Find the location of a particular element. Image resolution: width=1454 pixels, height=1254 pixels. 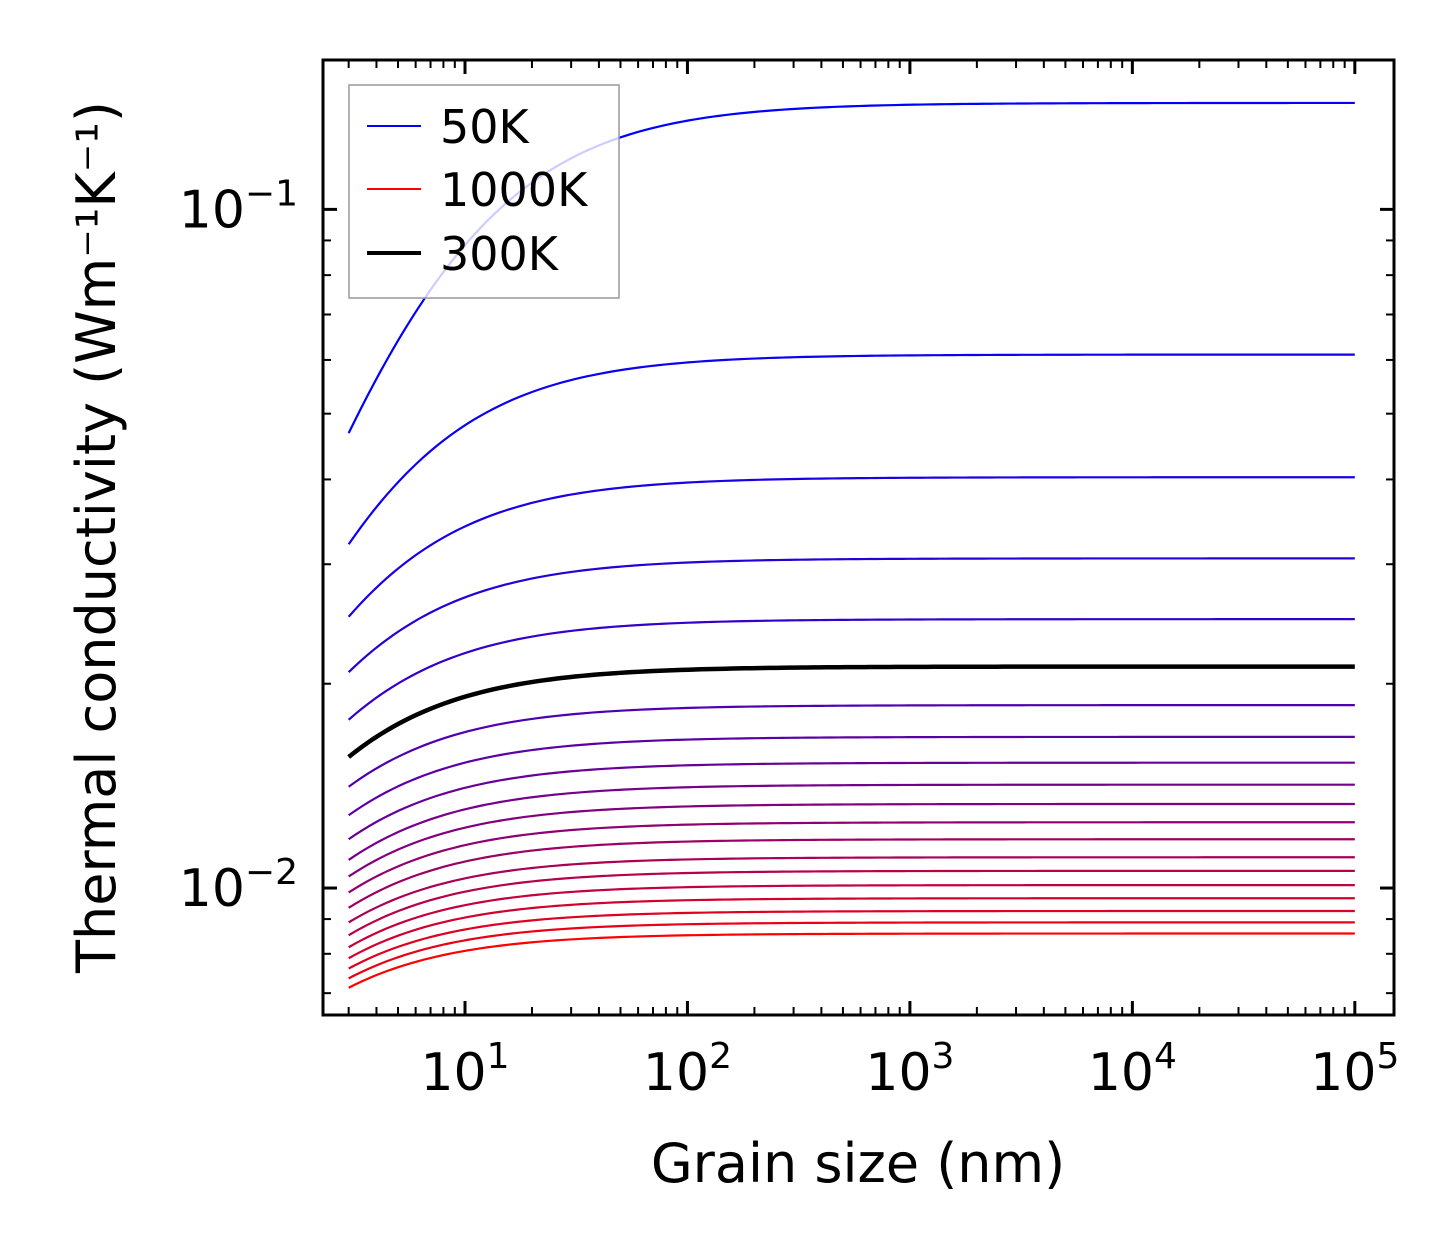

series-line-800k is located at coordinates (851, 916).